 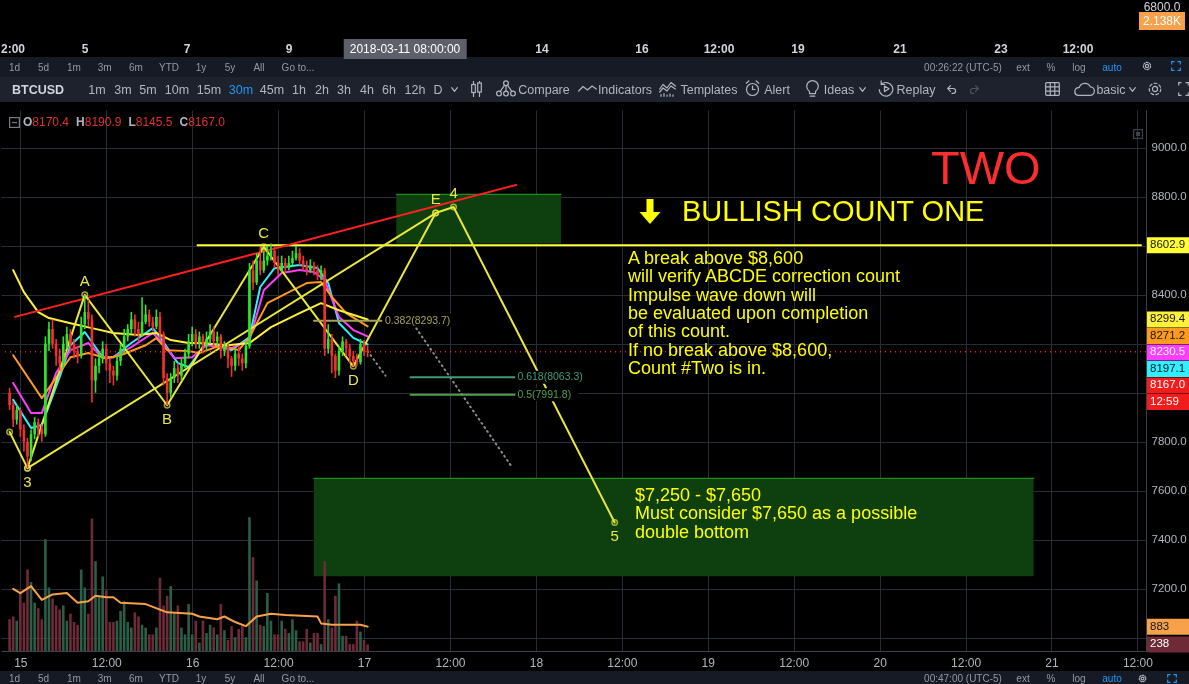 What do you see at coordinates (364, 662) in the screenshot?
I see `x-tick-label: 17` at bounding box center [364, 662].